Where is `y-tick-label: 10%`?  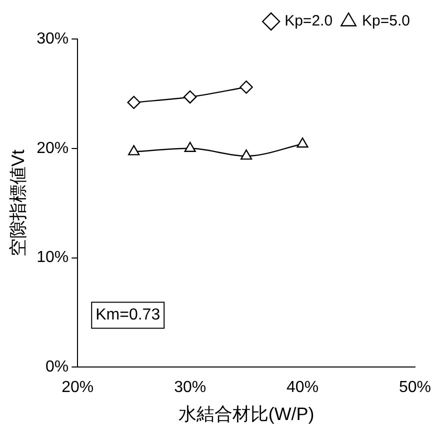
y-tick-label: 10% is located at coordinates (52, 257).